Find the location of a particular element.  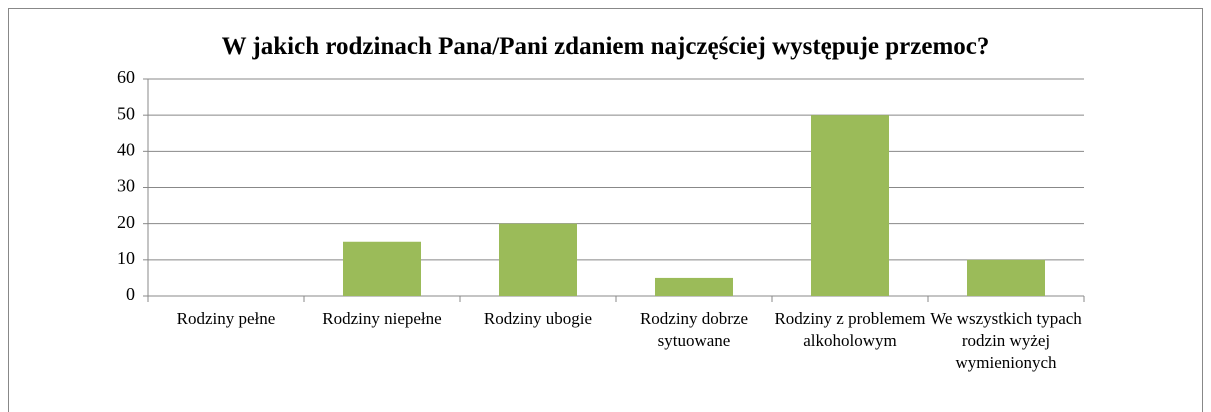

x-tick-label: Rodziny z problemem alkoholowym is located at coordinates (850, 329).